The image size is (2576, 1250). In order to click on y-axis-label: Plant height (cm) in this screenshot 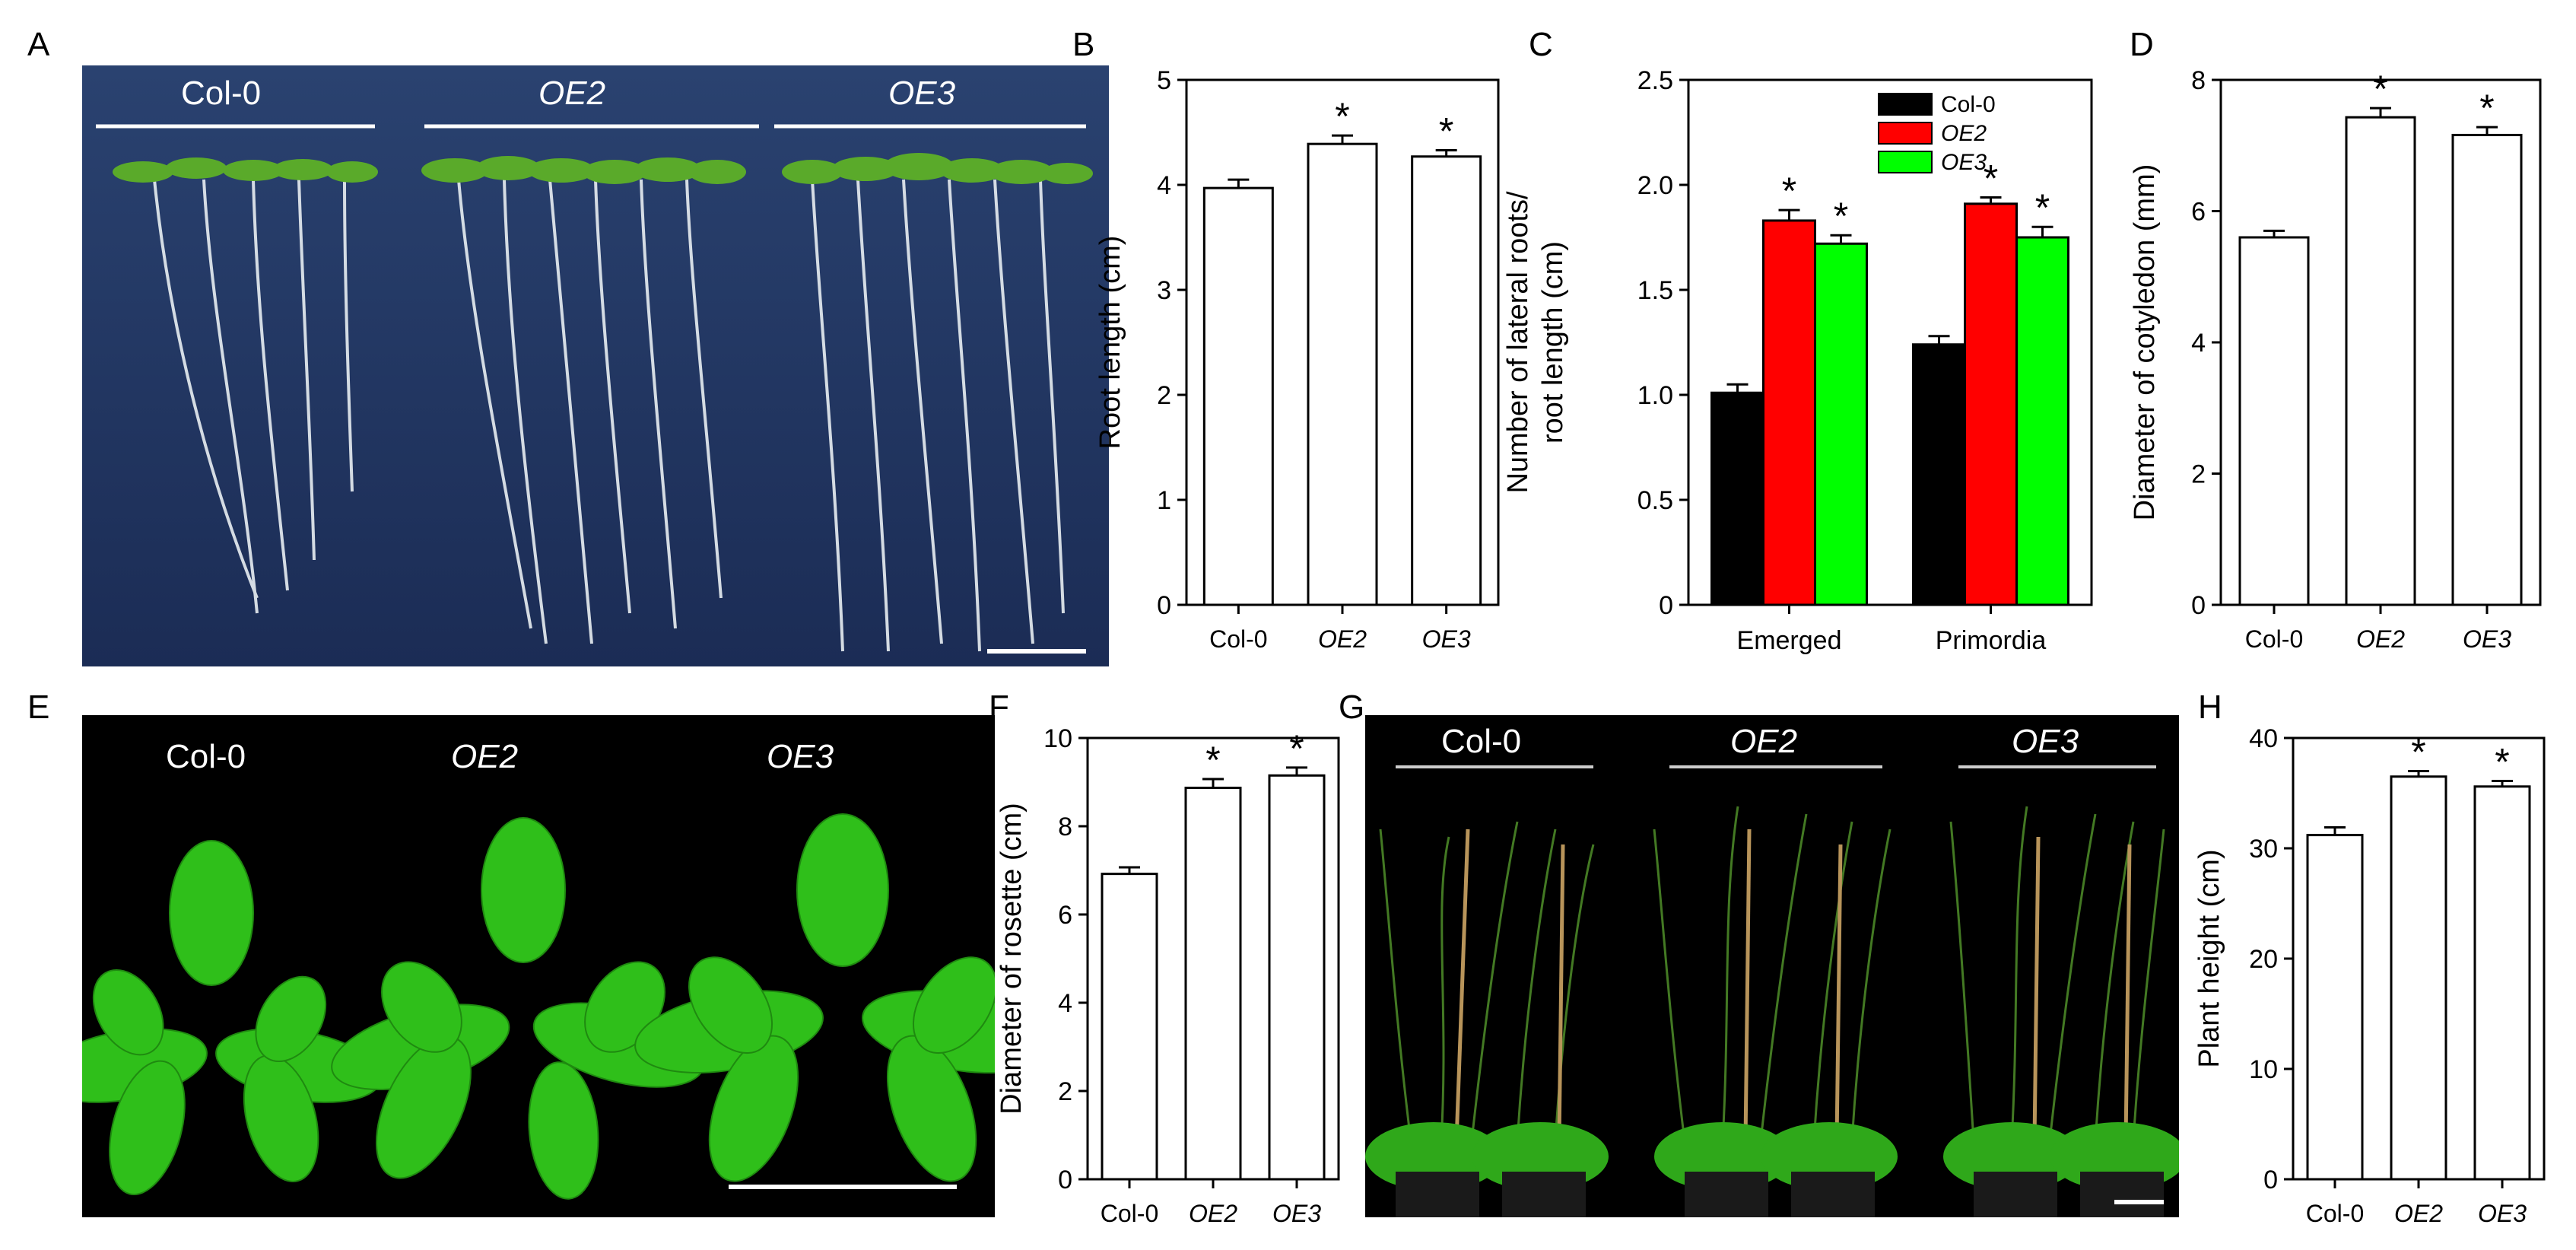, I will do `click(2209, 958)`.